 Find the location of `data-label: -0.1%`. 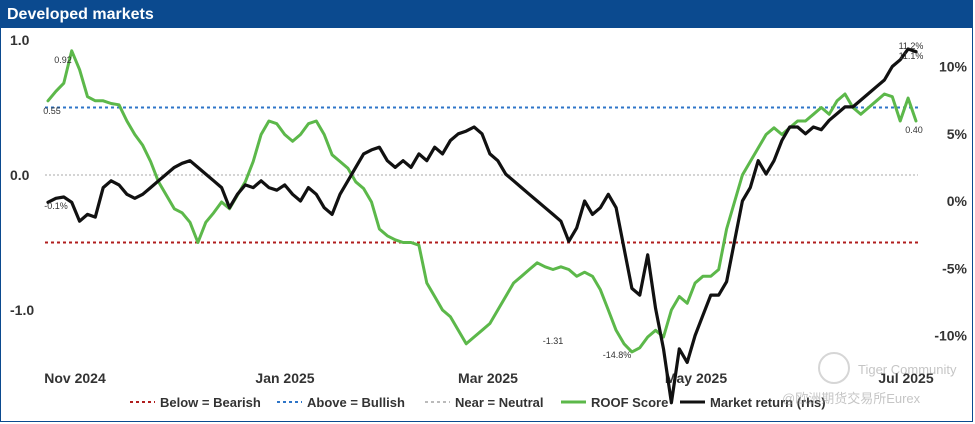

data-label: -0.1% is located at coordinates (56, 206).